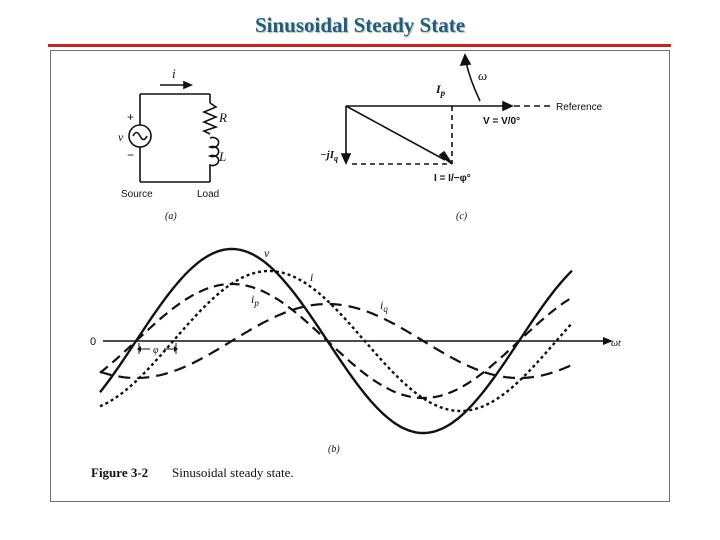  What do you see at coordinates (452, 178) in the screenshot?
I see `i-phasor-label: I = I/−φ°` at bounding box center [452, 178].